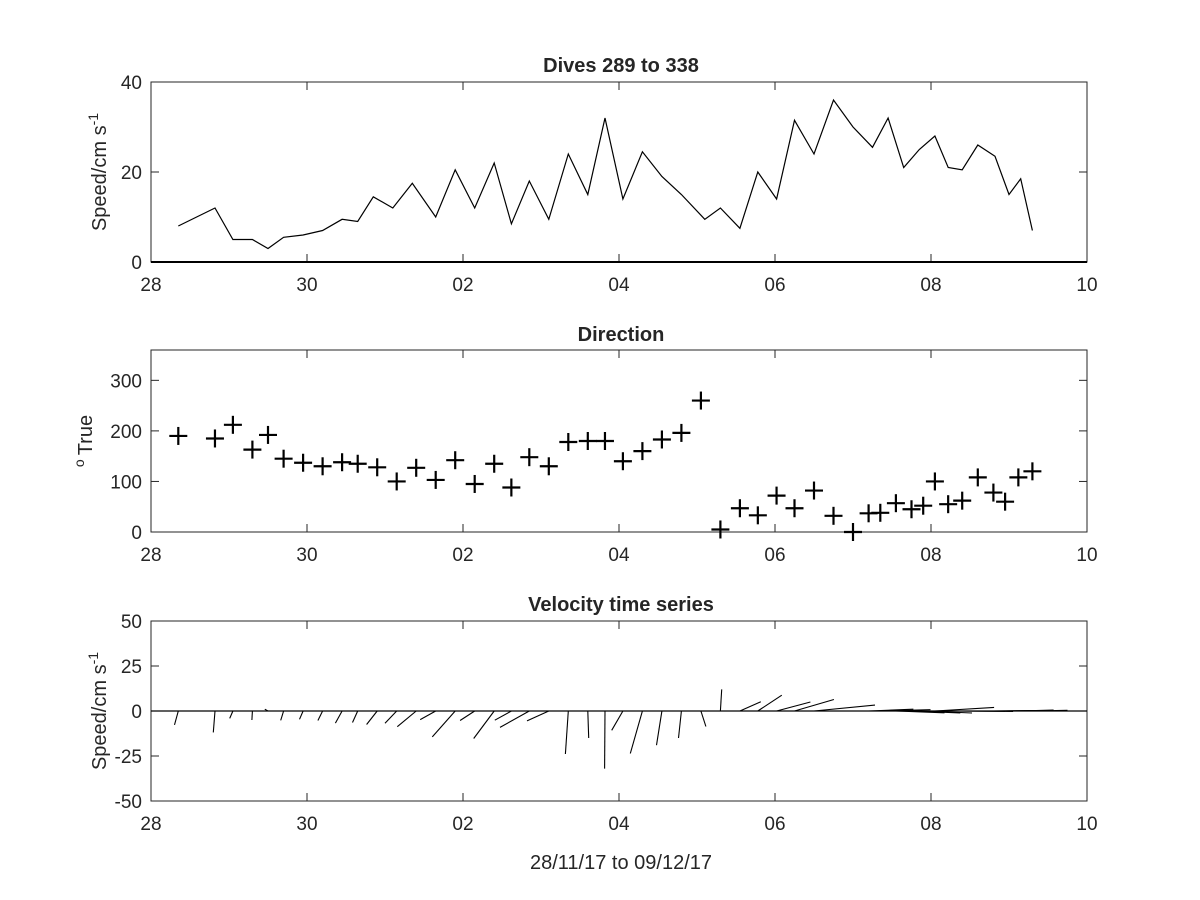 The height and width of the screenshot is (900, 1200). I want to click on speed-ylabel-sup: -1, so click(93, 119).